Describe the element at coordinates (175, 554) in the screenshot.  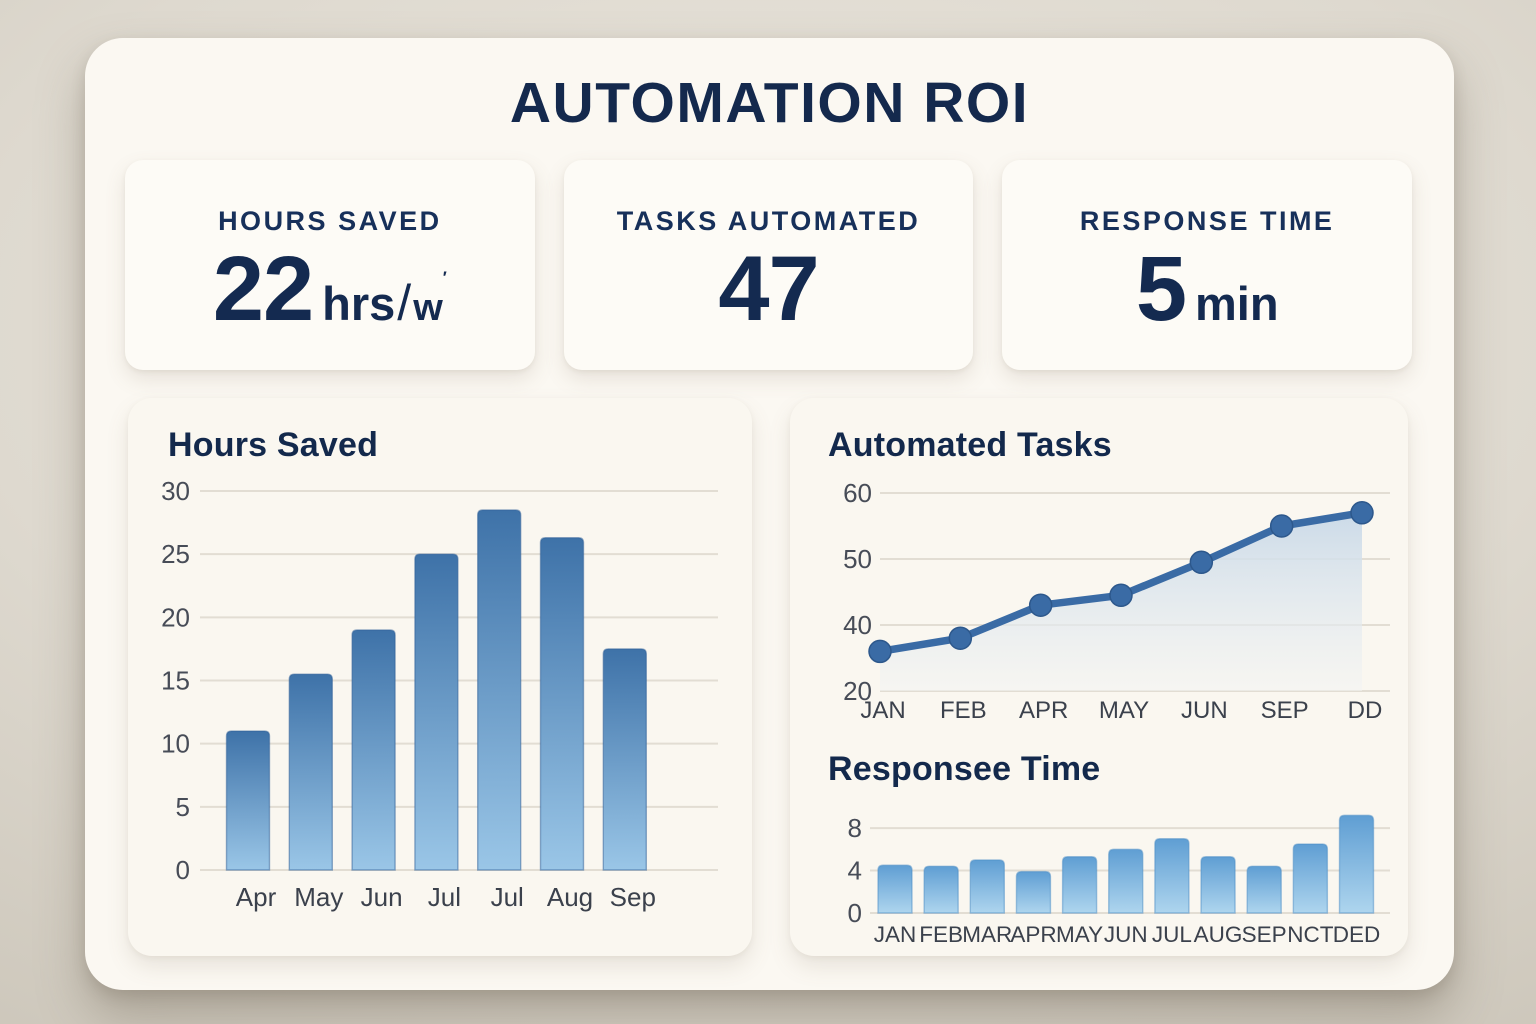
I see `y-tick-label: 25` at that location.